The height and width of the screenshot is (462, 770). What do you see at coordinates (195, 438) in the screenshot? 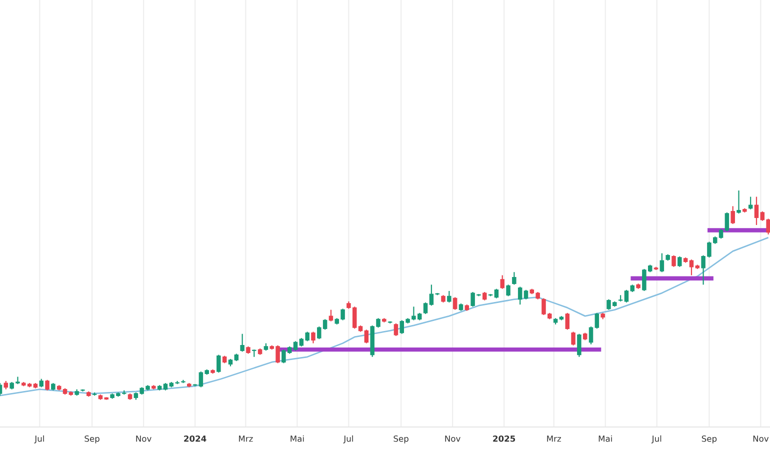
I see `x-tick-label: 2024` at bounding box center [195, 438].